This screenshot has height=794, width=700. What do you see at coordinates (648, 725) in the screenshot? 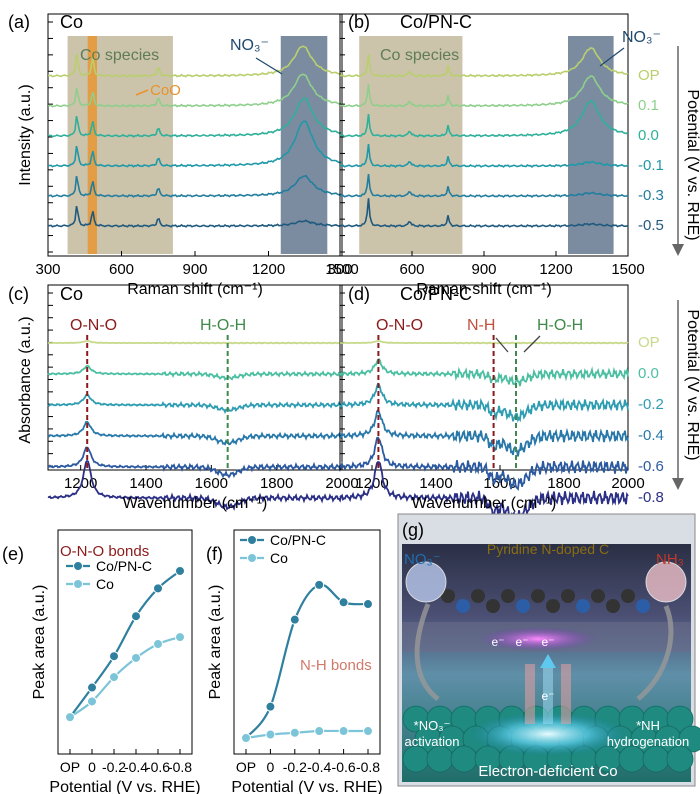
I see `hydrogenation-label-1: *NH` at bounding box center [648, 725].